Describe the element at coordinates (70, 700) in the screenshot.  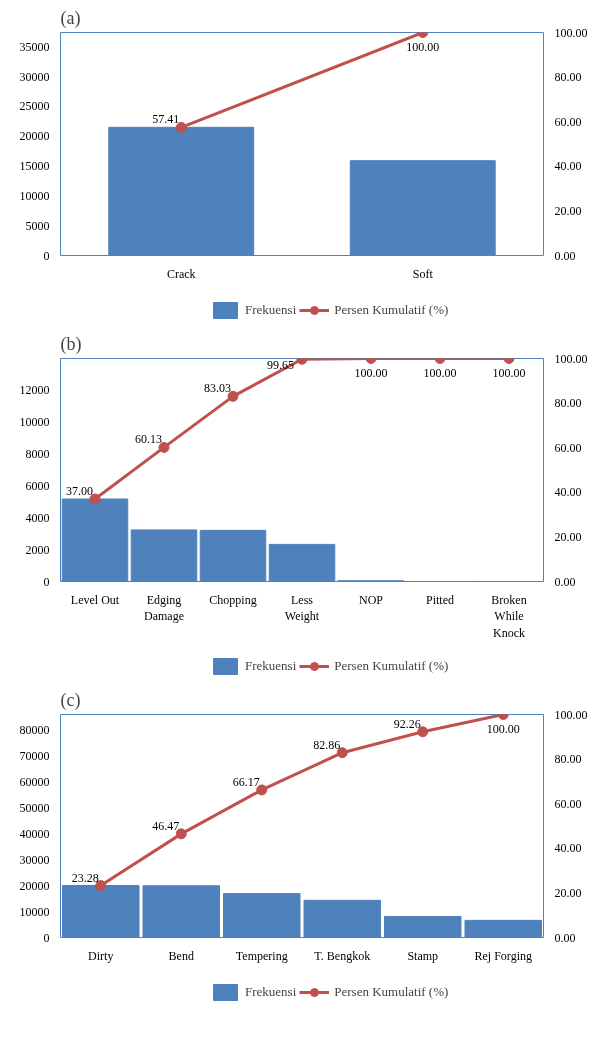
I see `chart-title: (c)` at that location.